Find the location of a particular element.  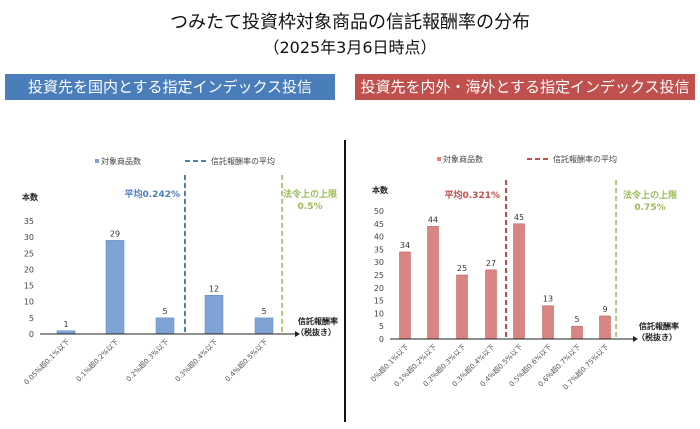

average-label: 平均0.321% is located at coordinates (473, 195).